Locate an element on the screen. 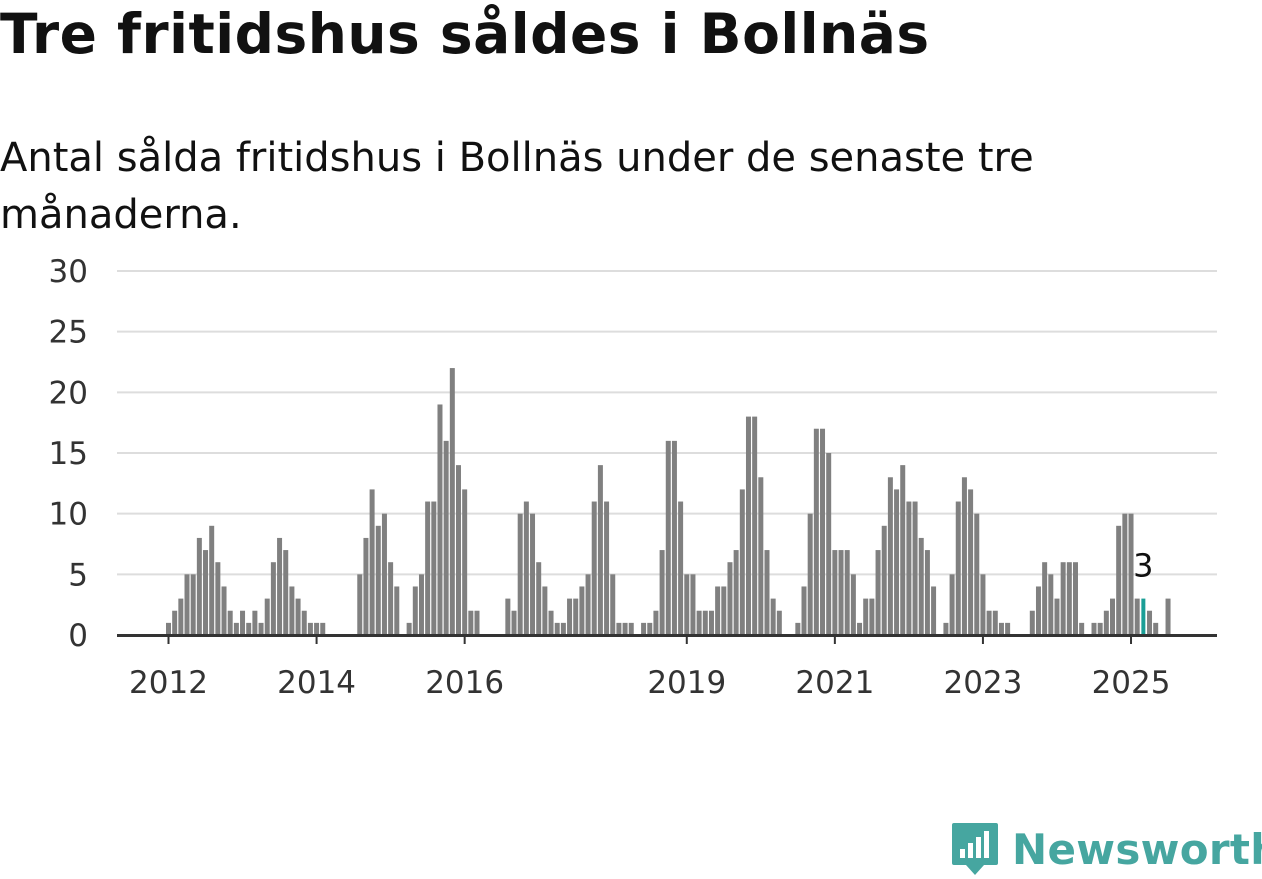 This screenshot has width=1262, height=879. y-tick-label: 5 is located at coordinates (78, 575).